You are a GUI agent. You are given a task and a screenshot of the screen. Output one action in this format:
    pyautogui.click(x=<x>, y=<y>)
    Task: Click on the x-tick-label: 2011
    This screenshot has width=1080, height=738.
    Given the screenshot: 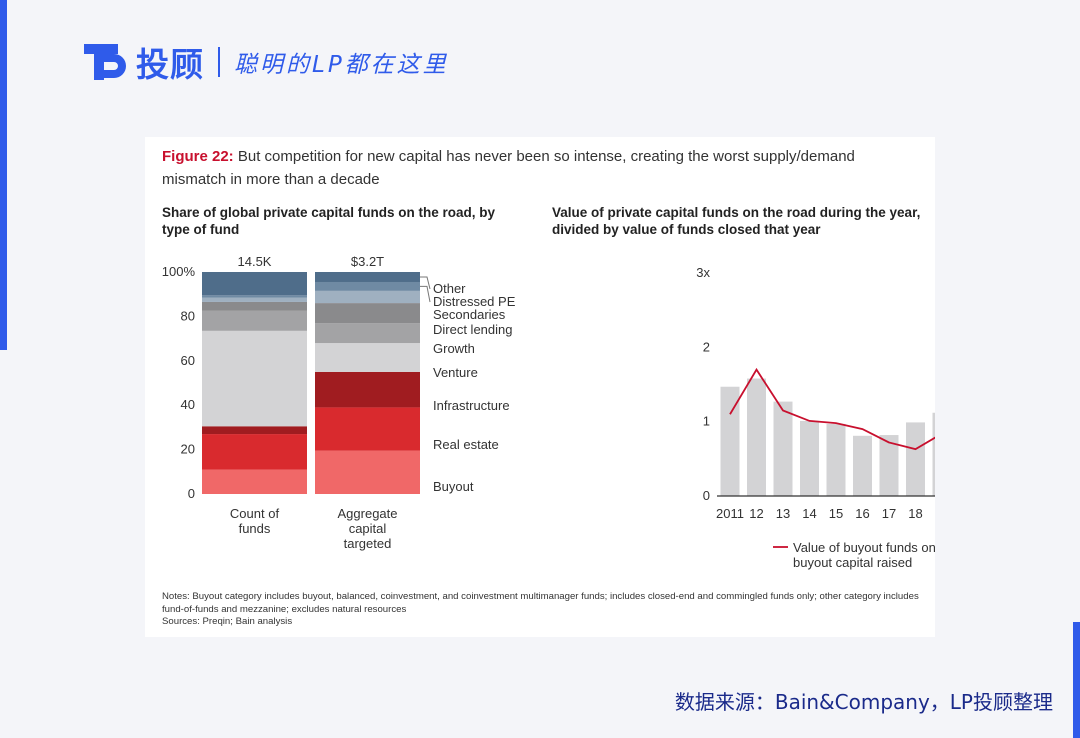 What is the action you would take?
    pyautogui.click(x=730, y=513)
    